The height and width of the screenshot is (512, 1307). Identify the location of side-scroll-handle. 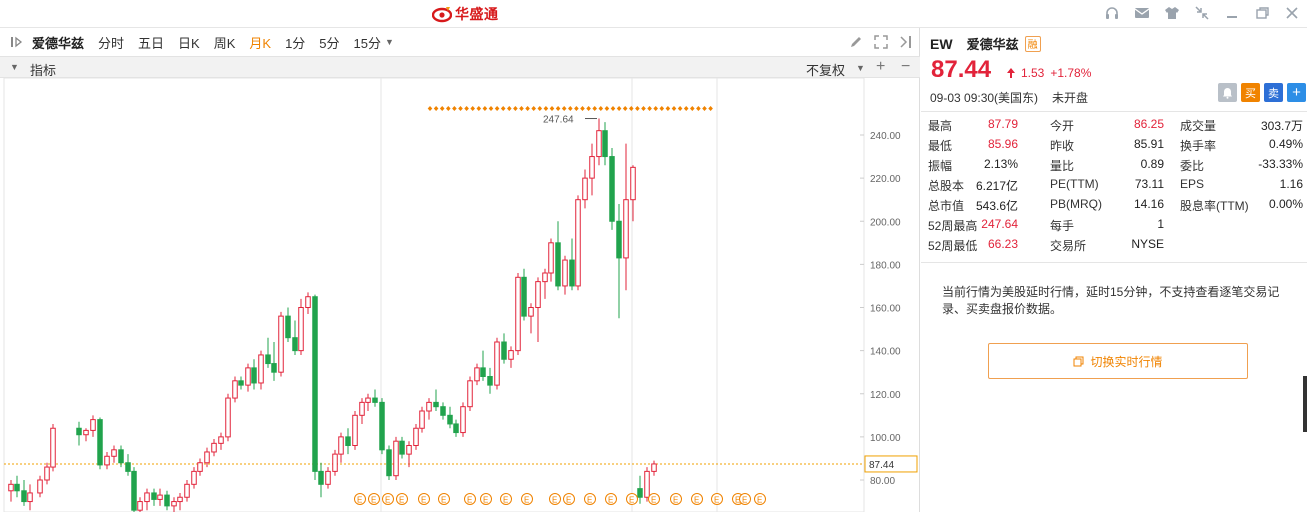
(1305, 404).